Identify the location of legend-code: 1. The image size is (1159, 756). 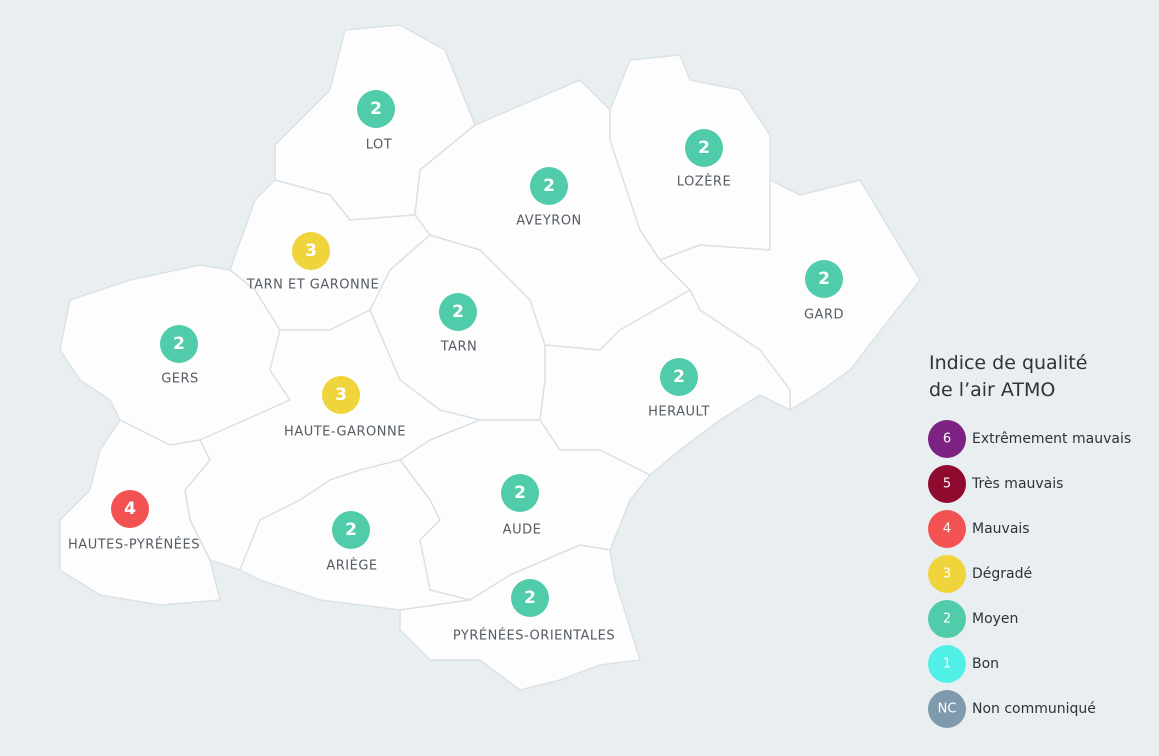
(947, 664).